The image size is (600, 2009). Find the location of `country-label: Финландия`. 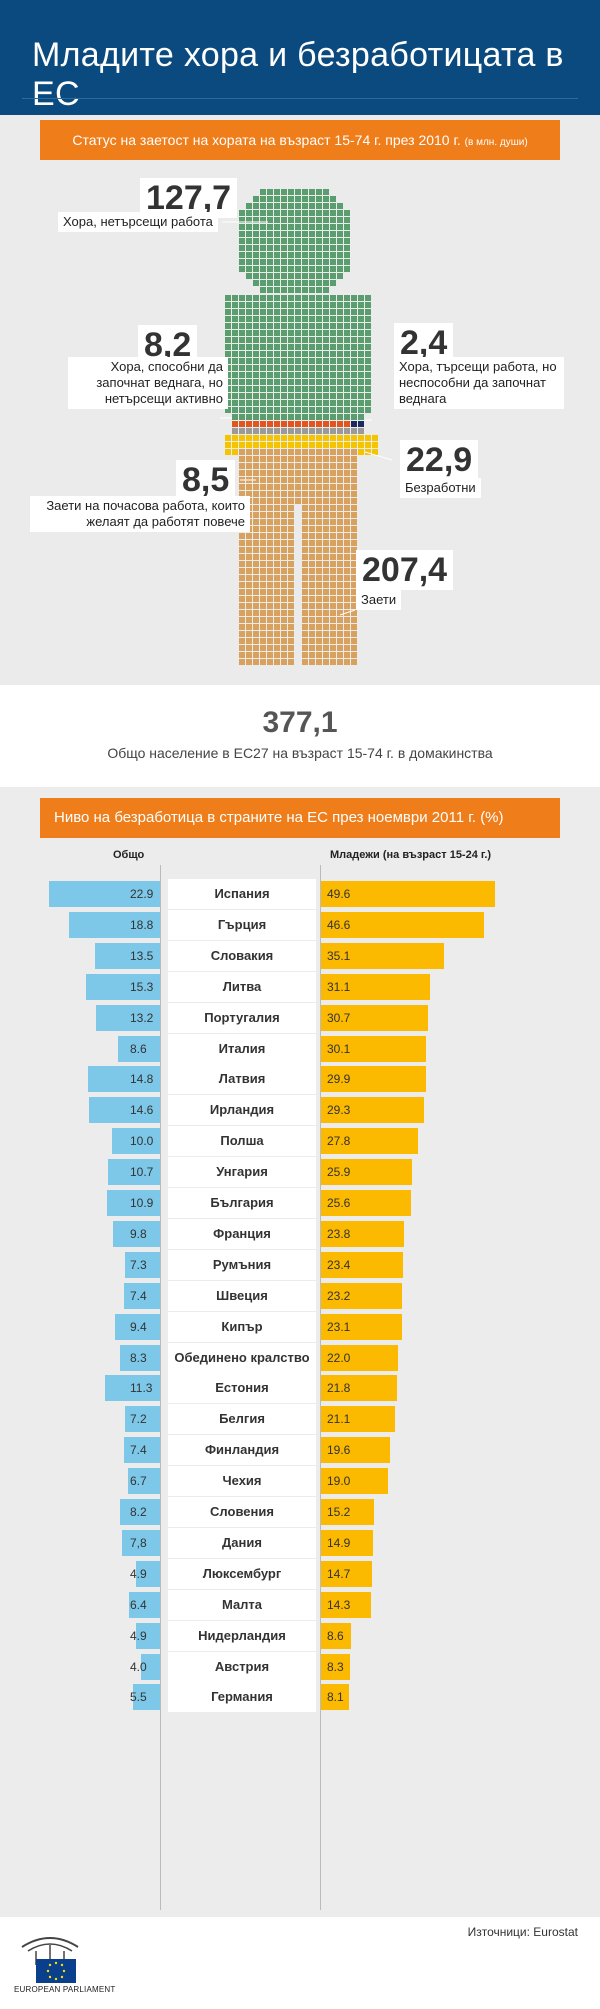

country-label: Финландия is located at coordinates (242, 1450).